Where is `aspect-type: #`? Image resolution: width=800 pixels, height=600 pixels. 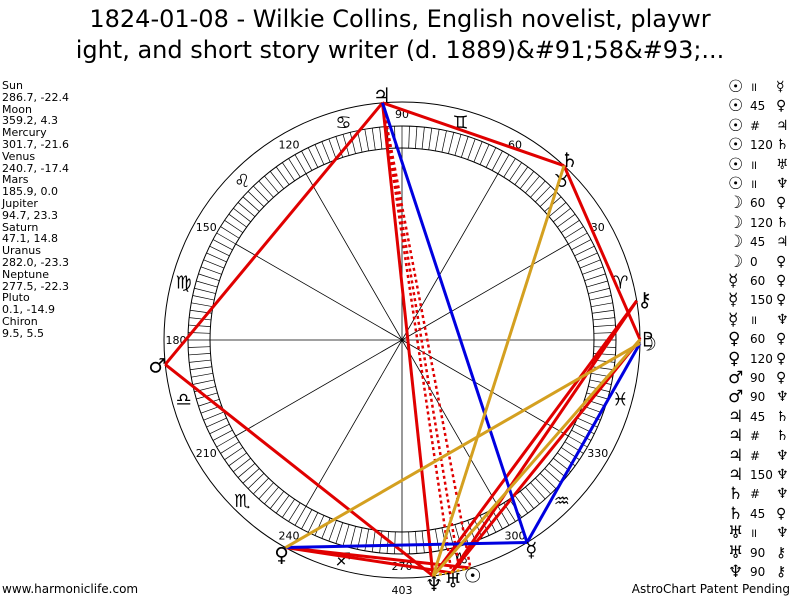
aspect-type: # is located at coordinates (755, 125).